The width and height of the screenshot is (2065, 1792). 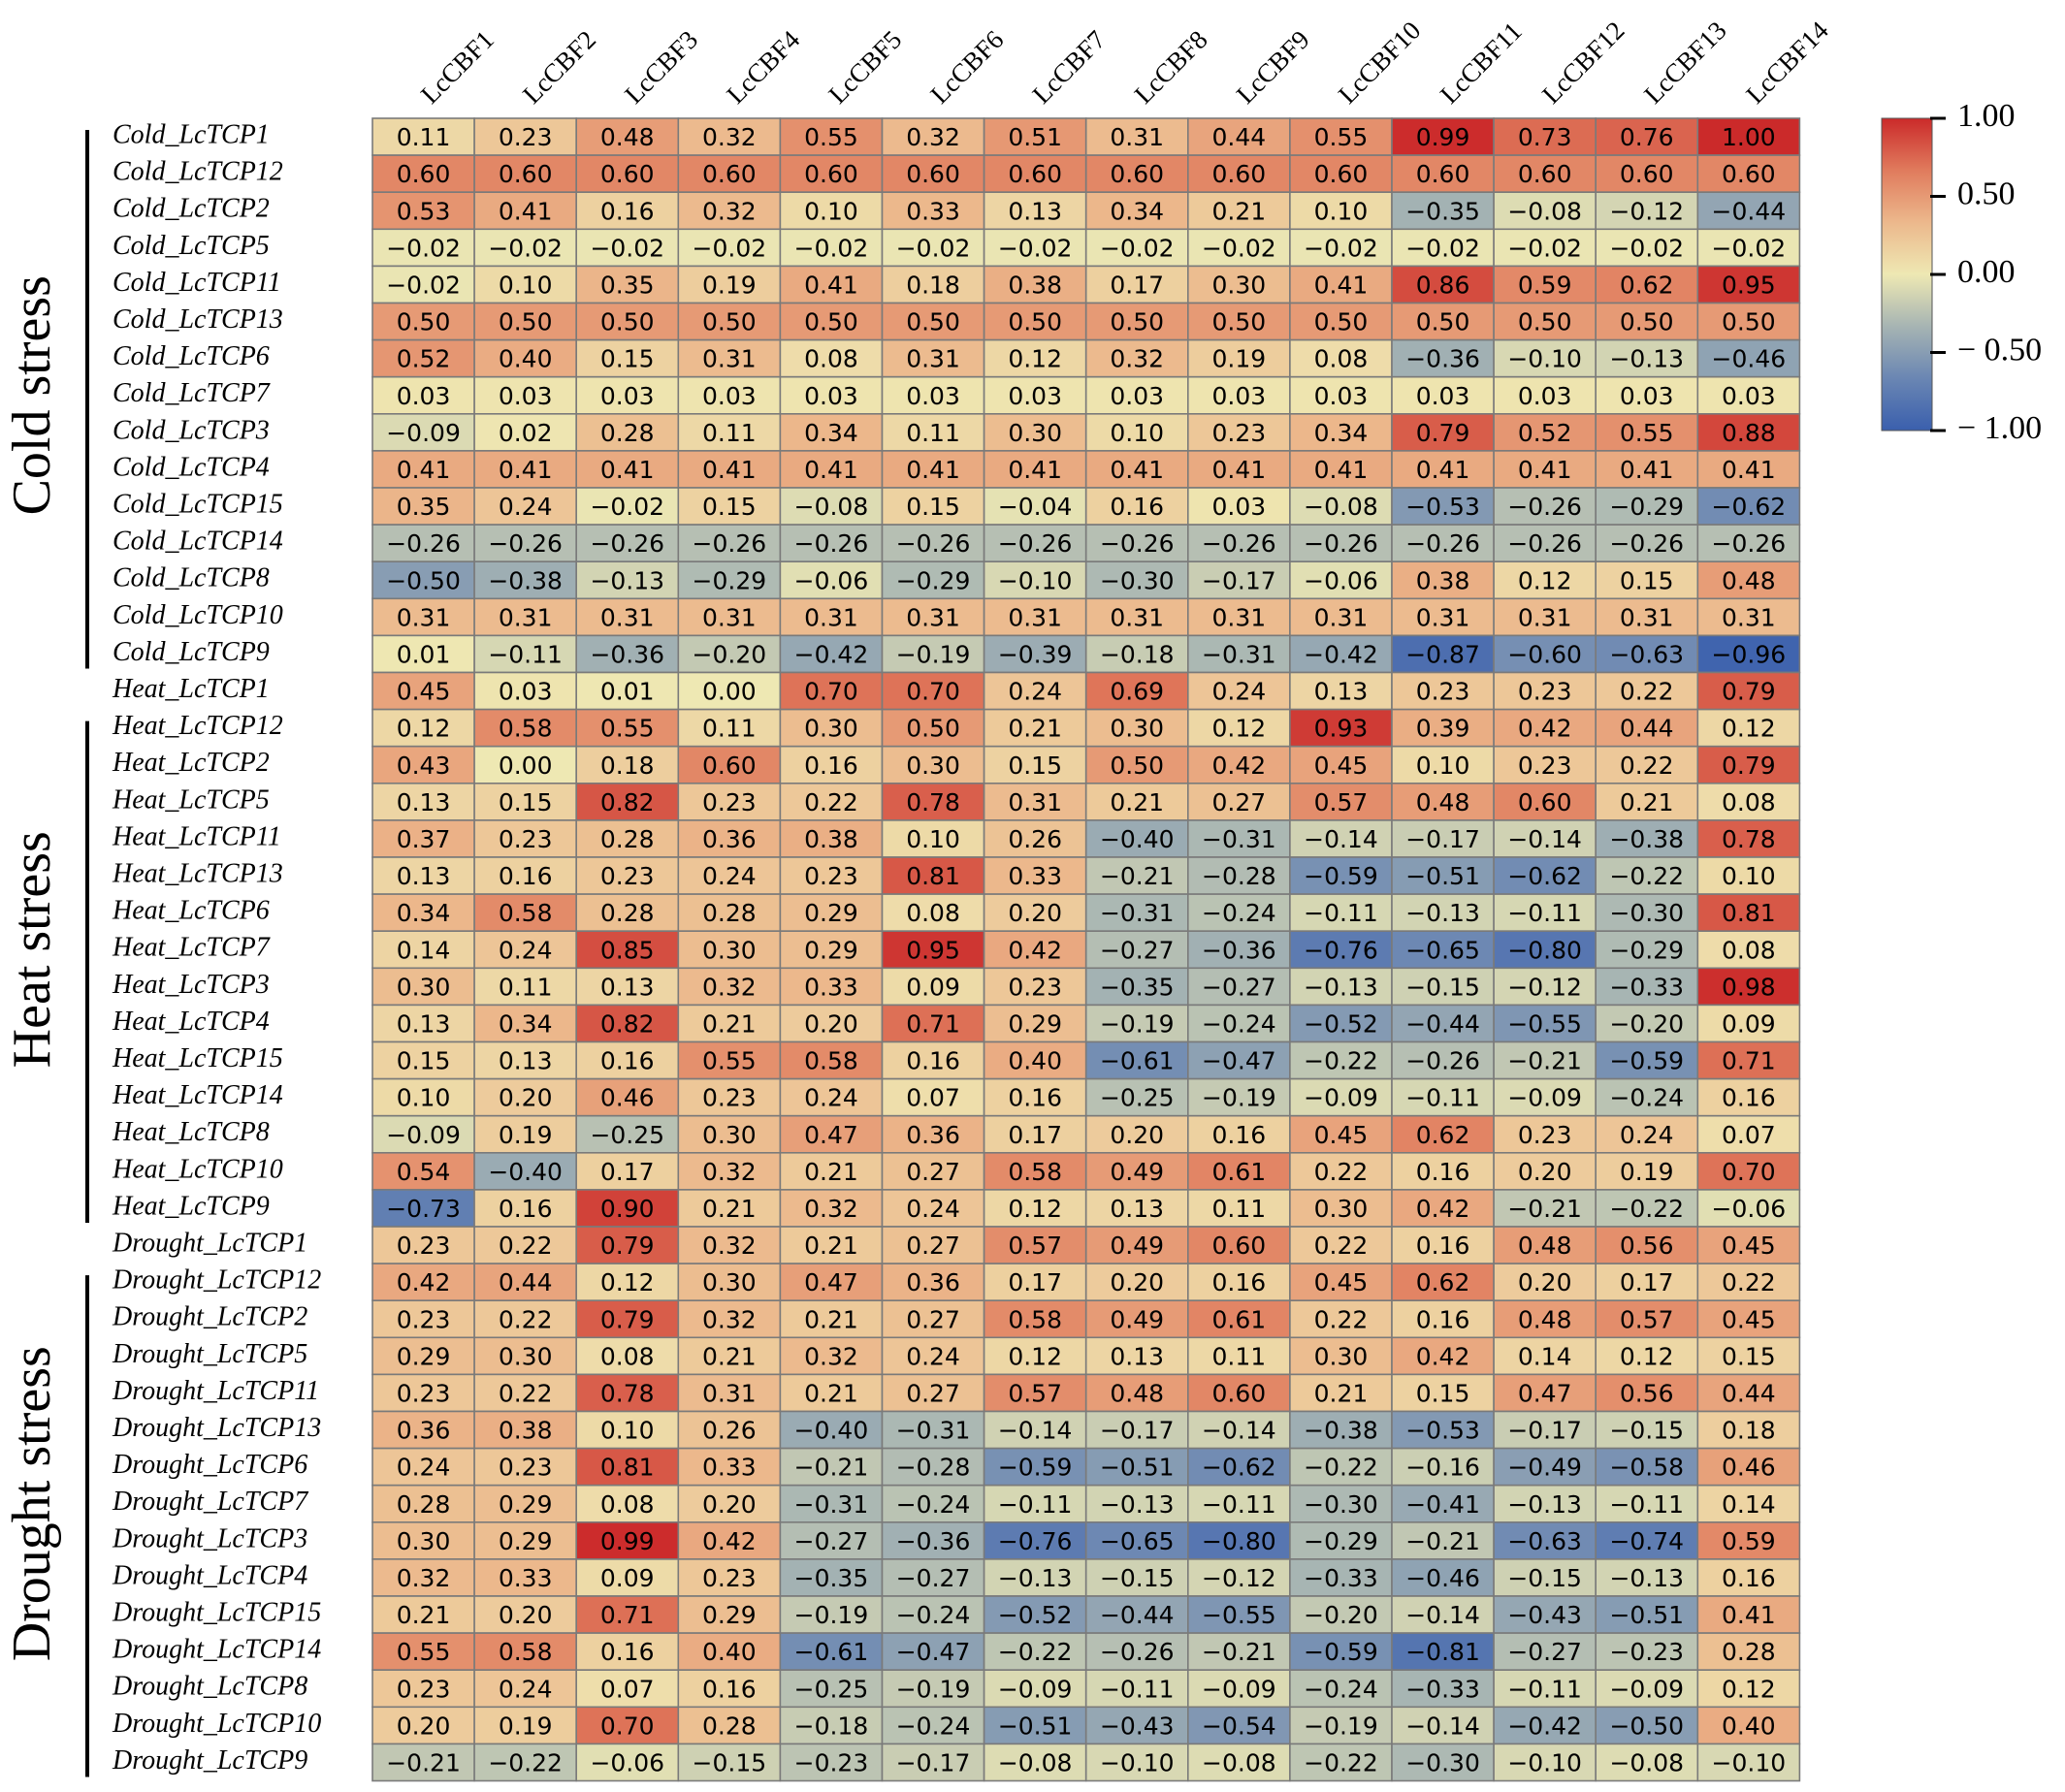 What do you see at coordinates (627, 1762) in the screenshot?
I see `cell-value-label: −0.06` at bounding box center [627, 1762].